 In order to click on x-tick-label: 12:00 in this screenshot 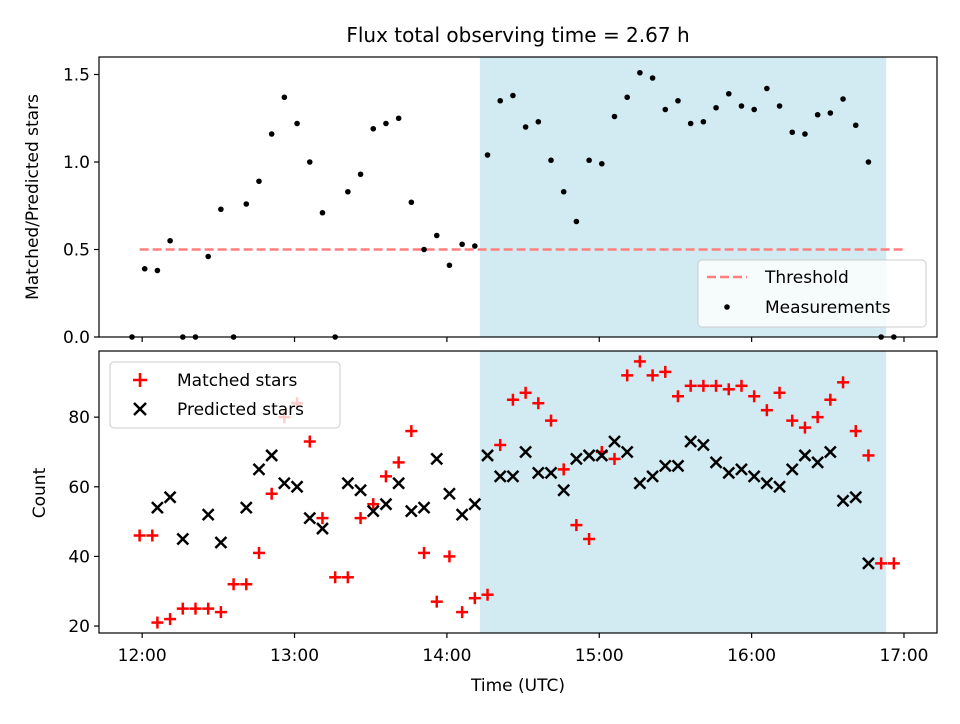, I will do `click(142, 656)`.